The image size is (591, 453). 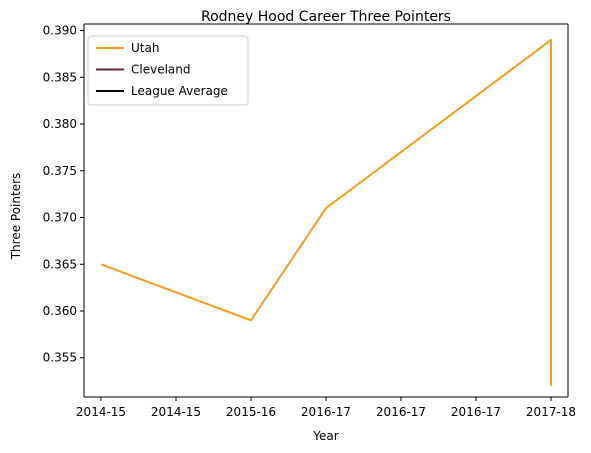 I want to click on legend: Utah Cleveland League Average, so click(x=168, y=70).